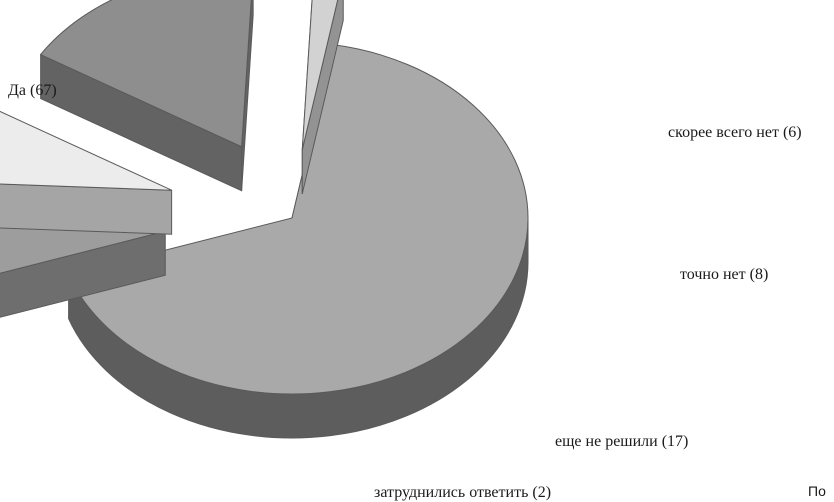 The width and height of the screenshot is (834, 502). Describe the element at coordinates (817, 491) in the screenshot. I see `corner-text: По` at that location.